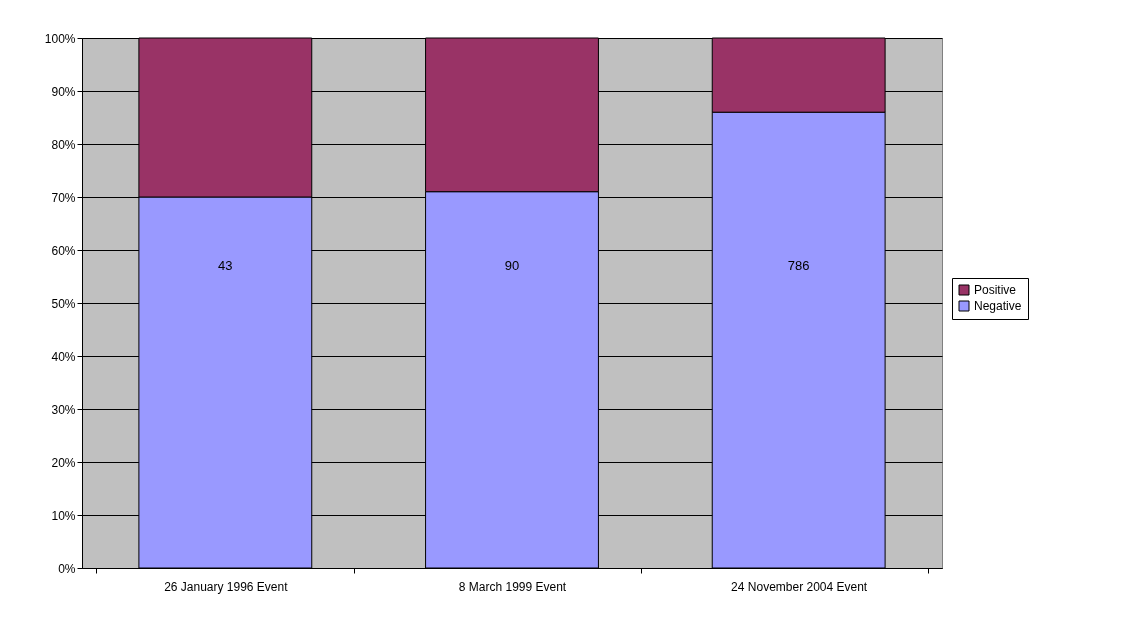 The width and height of the screenshot is (1141, 635). What do you see at coordinates (63, 462) in the screenshot?
I see `y-tick-label: 20%` at bounding box center [63, 462].